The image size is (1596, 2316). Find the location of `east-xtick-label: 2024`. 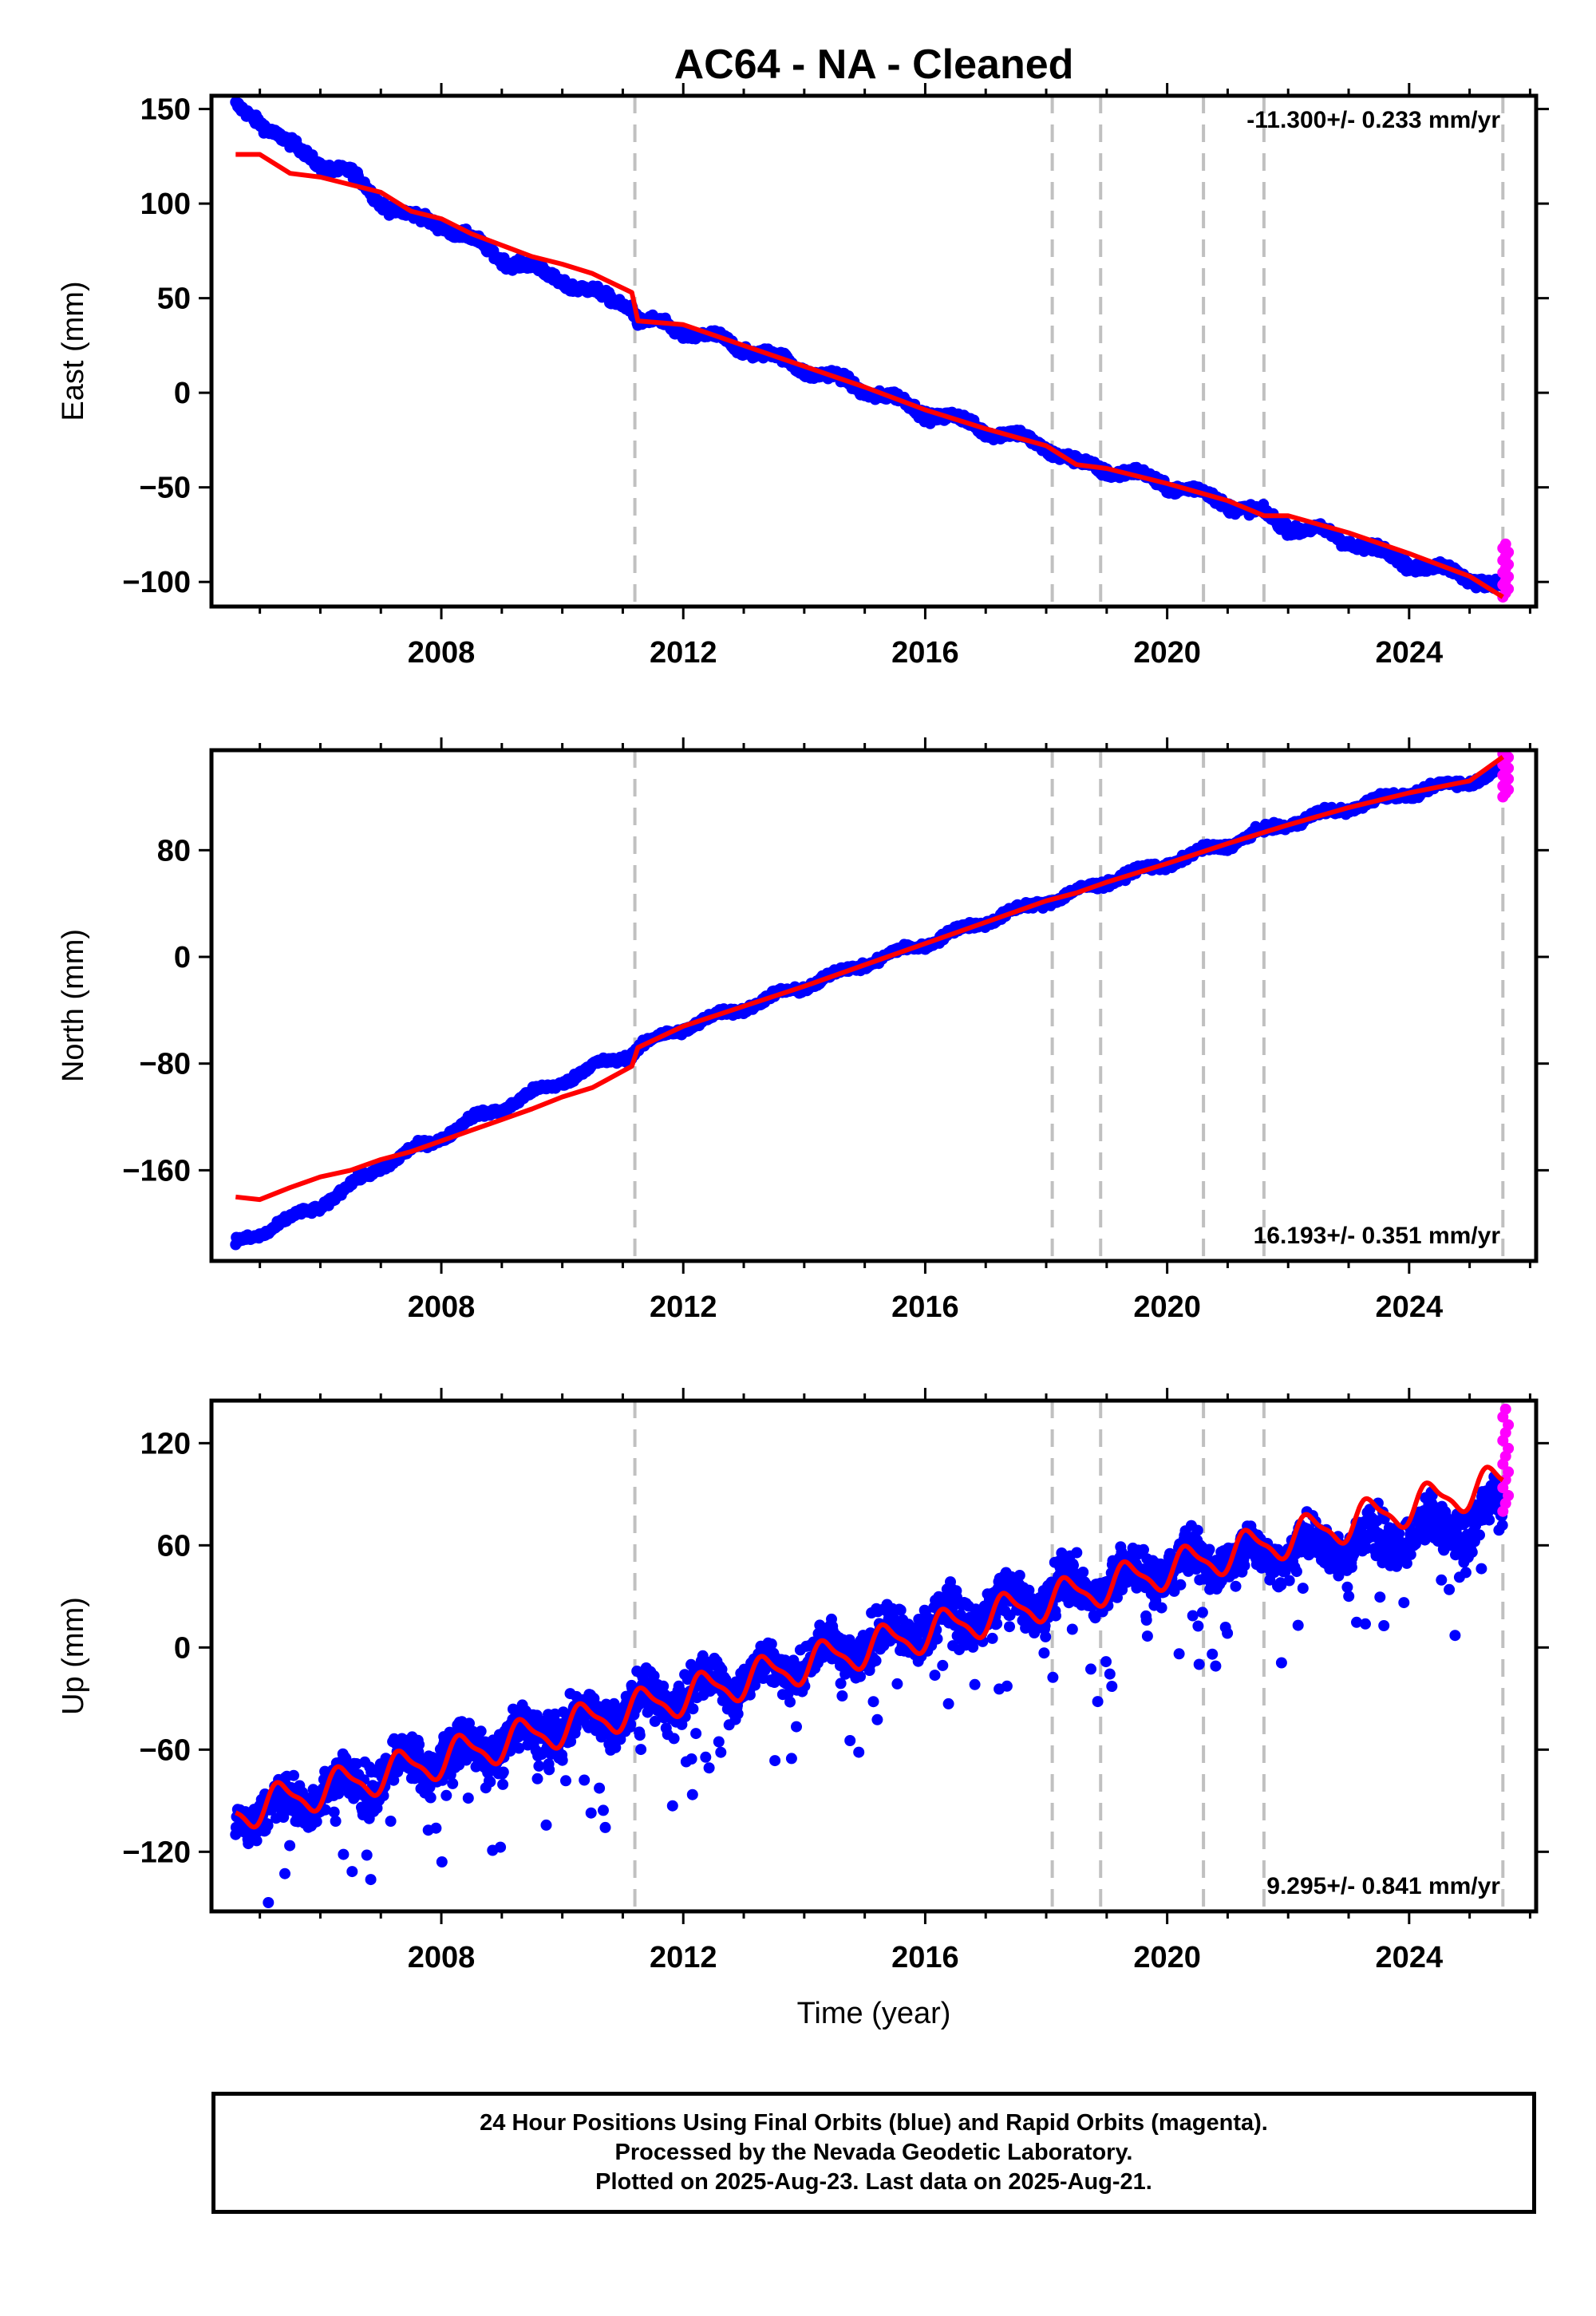

east-xtick-label: 2024 is located at coordinates (1410, 653).